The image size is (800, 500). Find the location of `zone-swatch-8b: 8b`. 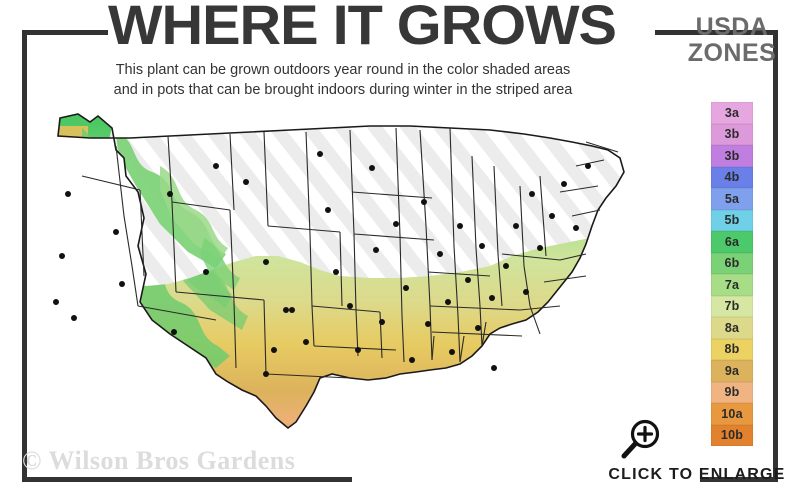

zone-swatch-8b: 8b is located at coordinates (732, 349).